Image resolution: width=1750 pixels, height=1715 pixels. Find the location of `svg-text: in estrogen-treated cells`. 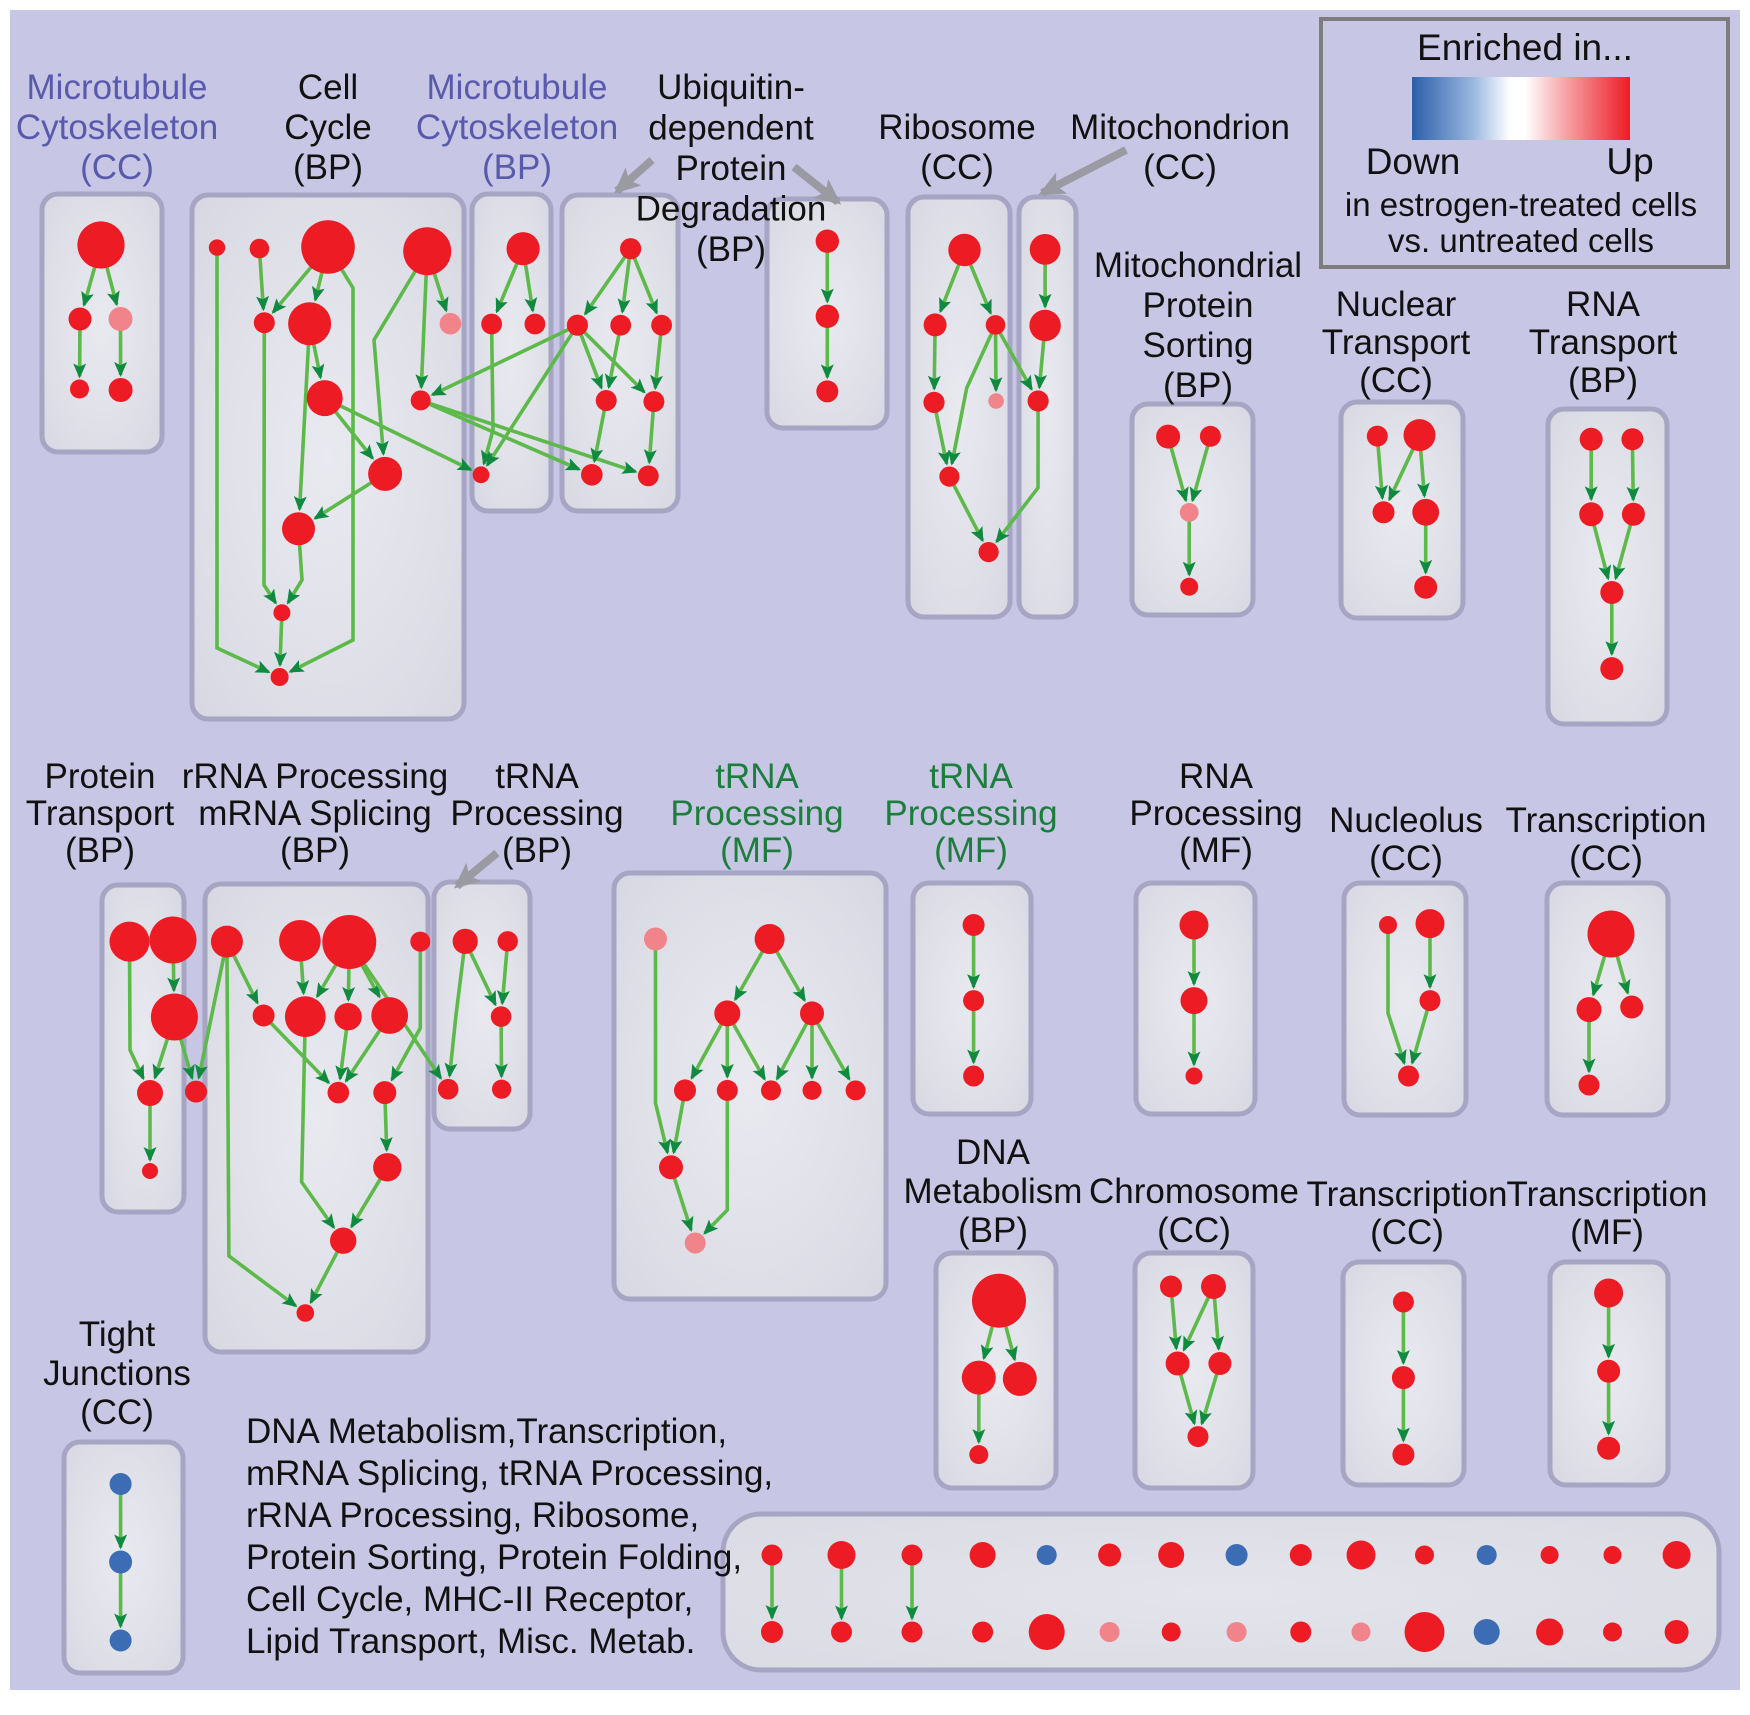

svg-text: in estrogen-treated cells is located at coordinates (1521, 204).